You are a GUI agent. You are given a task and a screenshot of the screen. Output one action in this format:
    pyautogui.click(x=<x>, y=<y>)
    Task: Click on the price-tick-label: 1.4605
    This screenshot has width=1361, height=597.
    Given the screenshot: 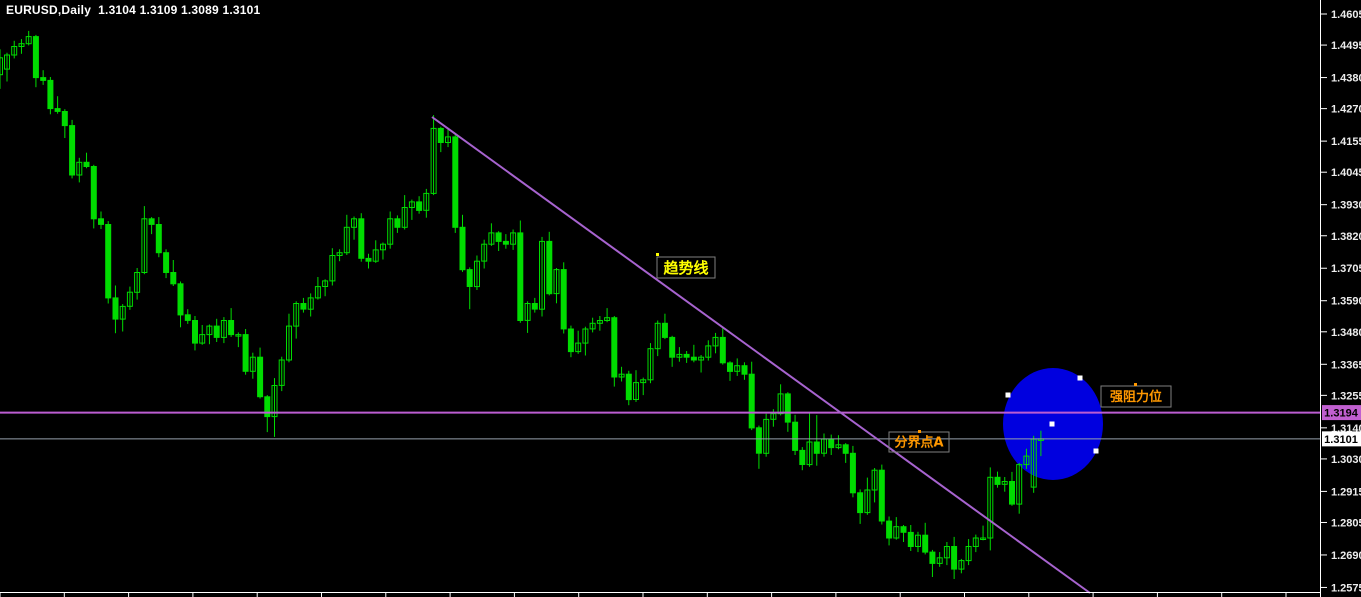 What is the action you would take?
    pyautogui.click(x=1346, y=15)
    